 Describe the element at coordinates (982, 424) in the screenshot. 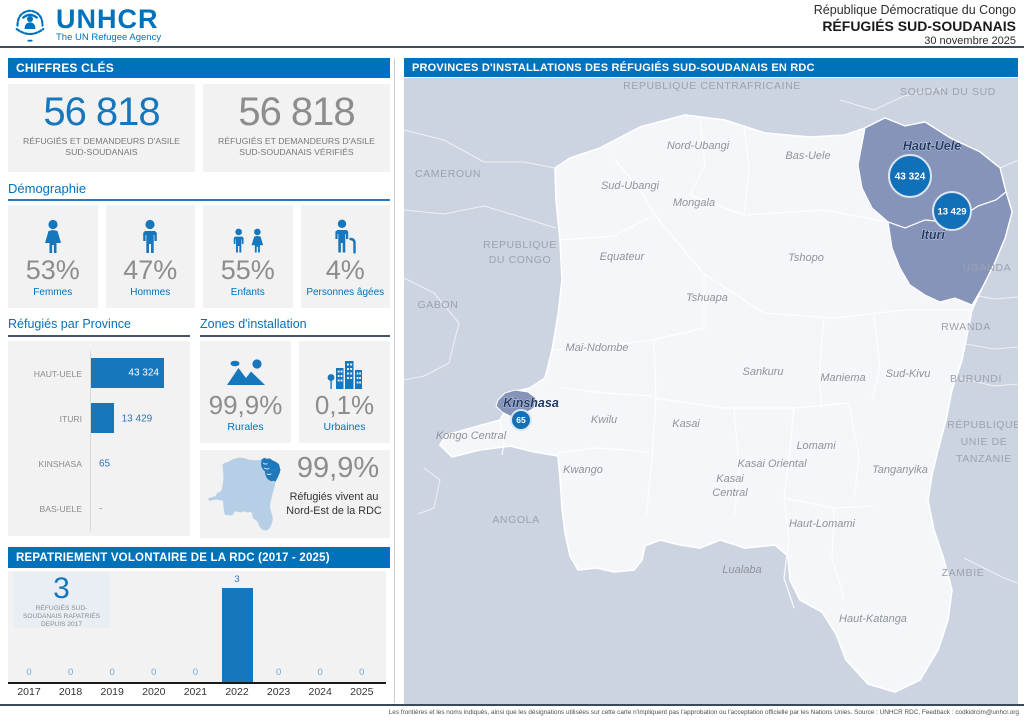

I see `map-country-label: RÉPUBLIQUE` at that location.